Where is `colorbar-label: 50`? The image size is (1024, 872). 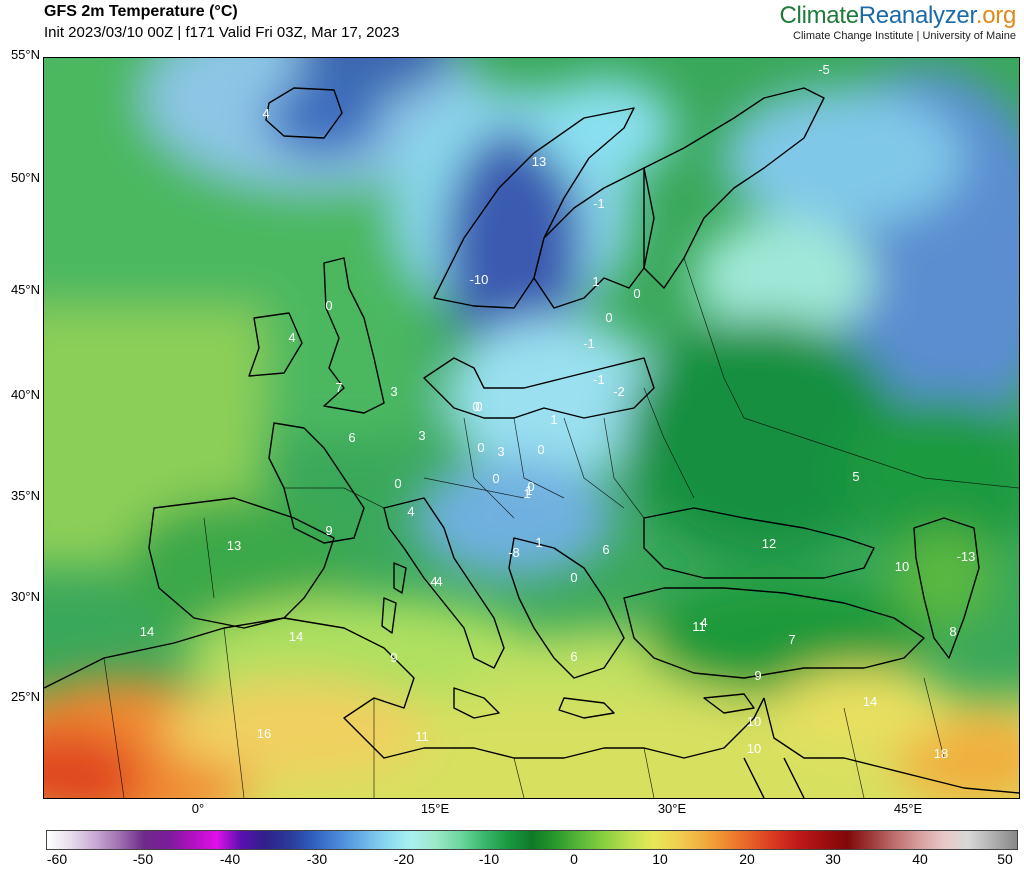
colorbar-label: 50 is located at coordinates (1005, 859).